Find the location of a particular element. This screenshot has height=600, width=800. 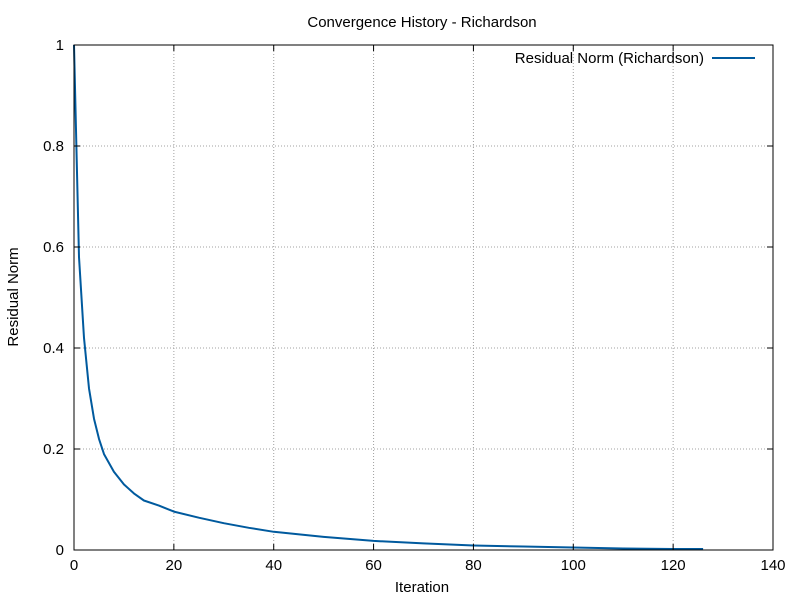

x-tick-label: 80 is located at coordinates (473, 565).